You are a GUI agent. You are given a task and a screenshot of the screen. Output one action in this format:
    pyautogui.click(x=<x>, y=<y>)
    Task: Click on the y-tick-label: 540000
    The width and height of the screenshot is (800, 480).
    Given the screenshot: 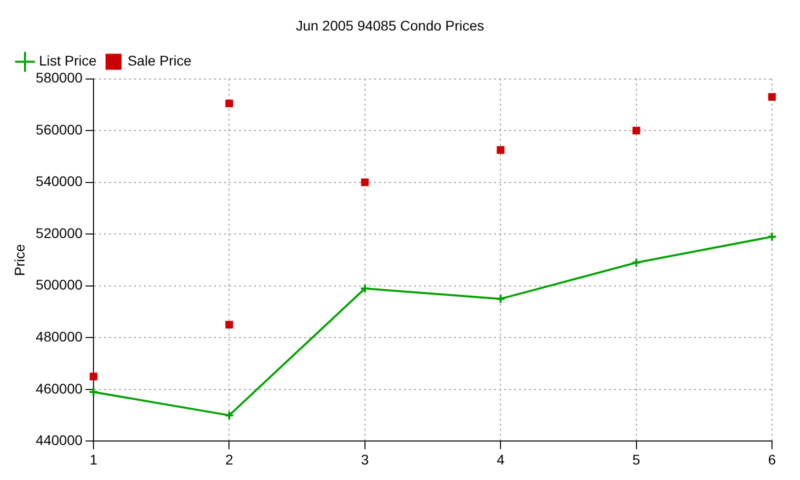 What is the action you would take?
    pyautogui.click(x=59, y=181)
    